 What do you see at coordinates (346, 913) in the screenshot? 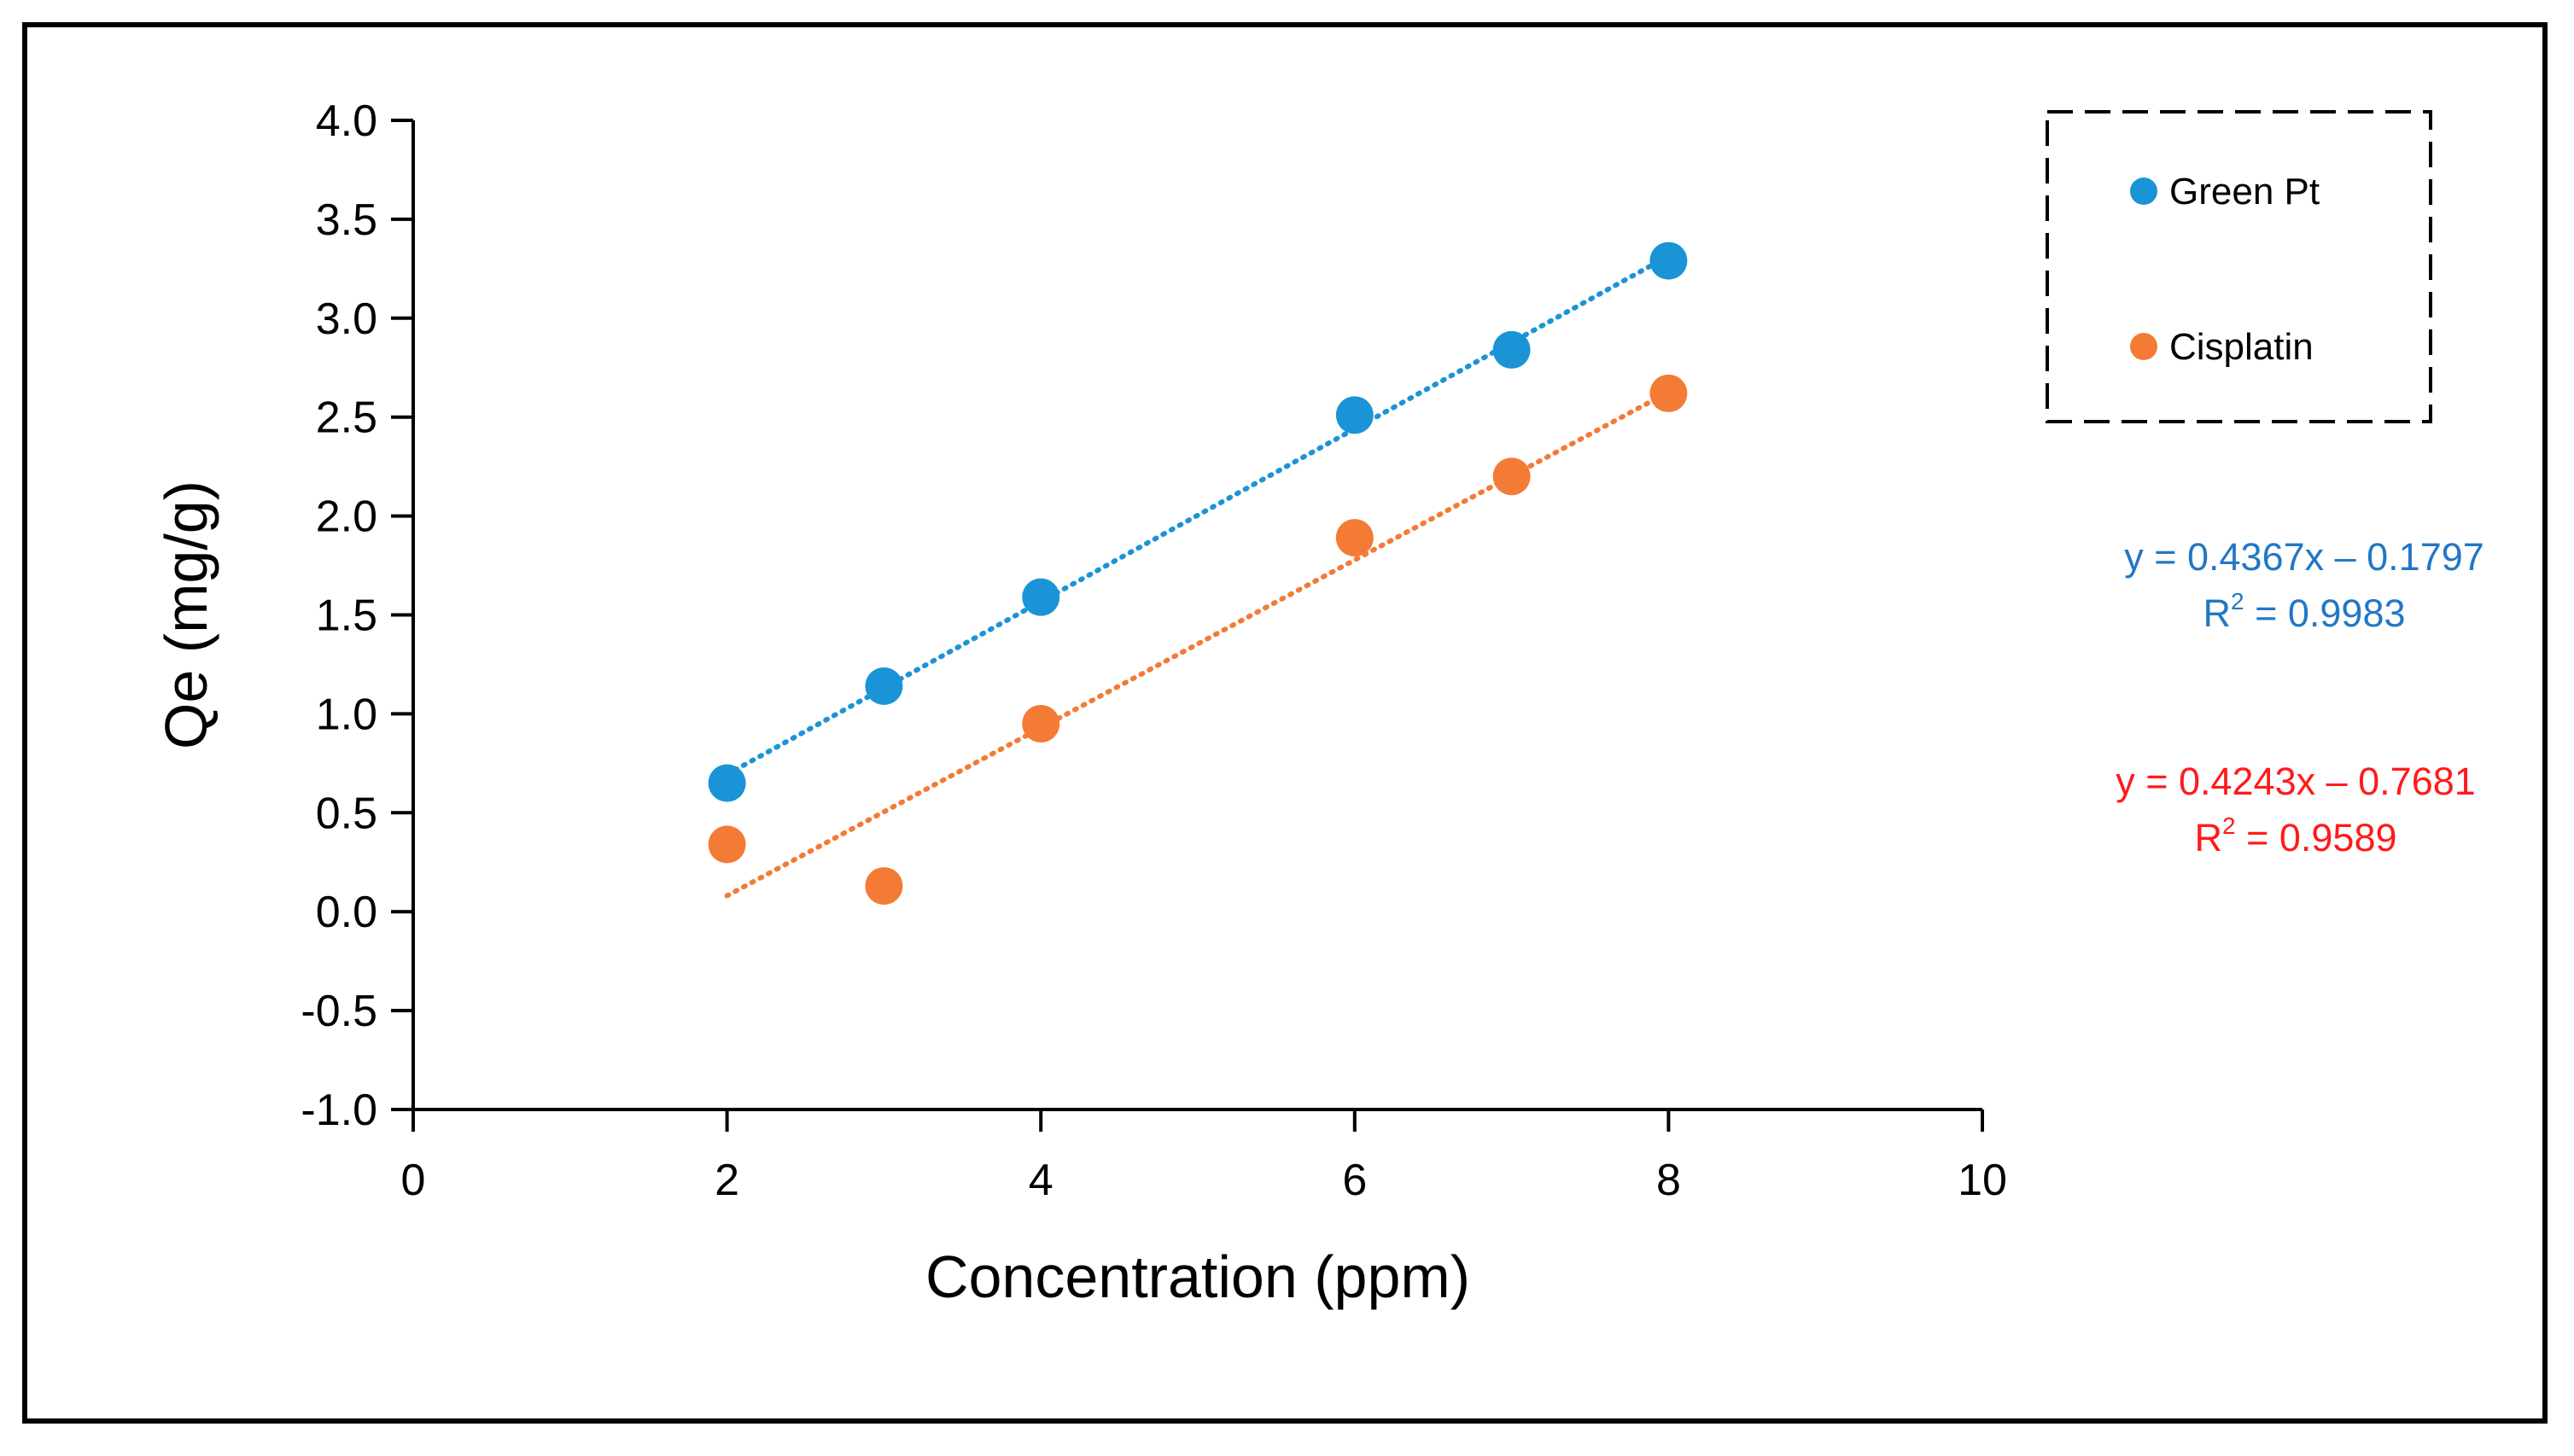
I see `y-tick-label: 0.0` at bounding box center [346, 913].